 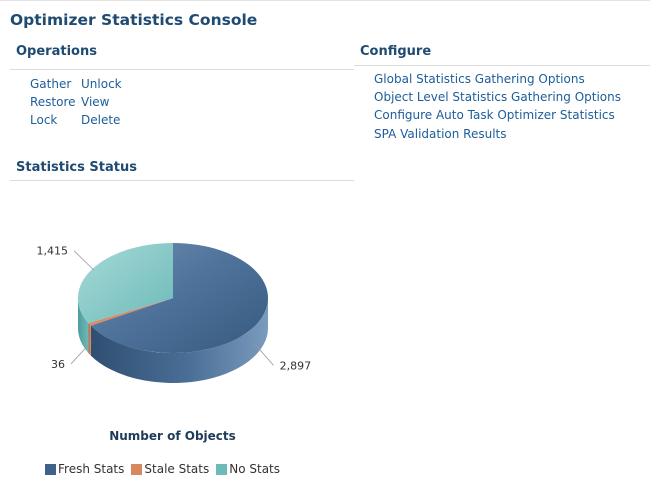 What do you see at coordinates (51, 84) in the screenshot?
I see `gather-link: Gather` at bounding box center [51, 84].